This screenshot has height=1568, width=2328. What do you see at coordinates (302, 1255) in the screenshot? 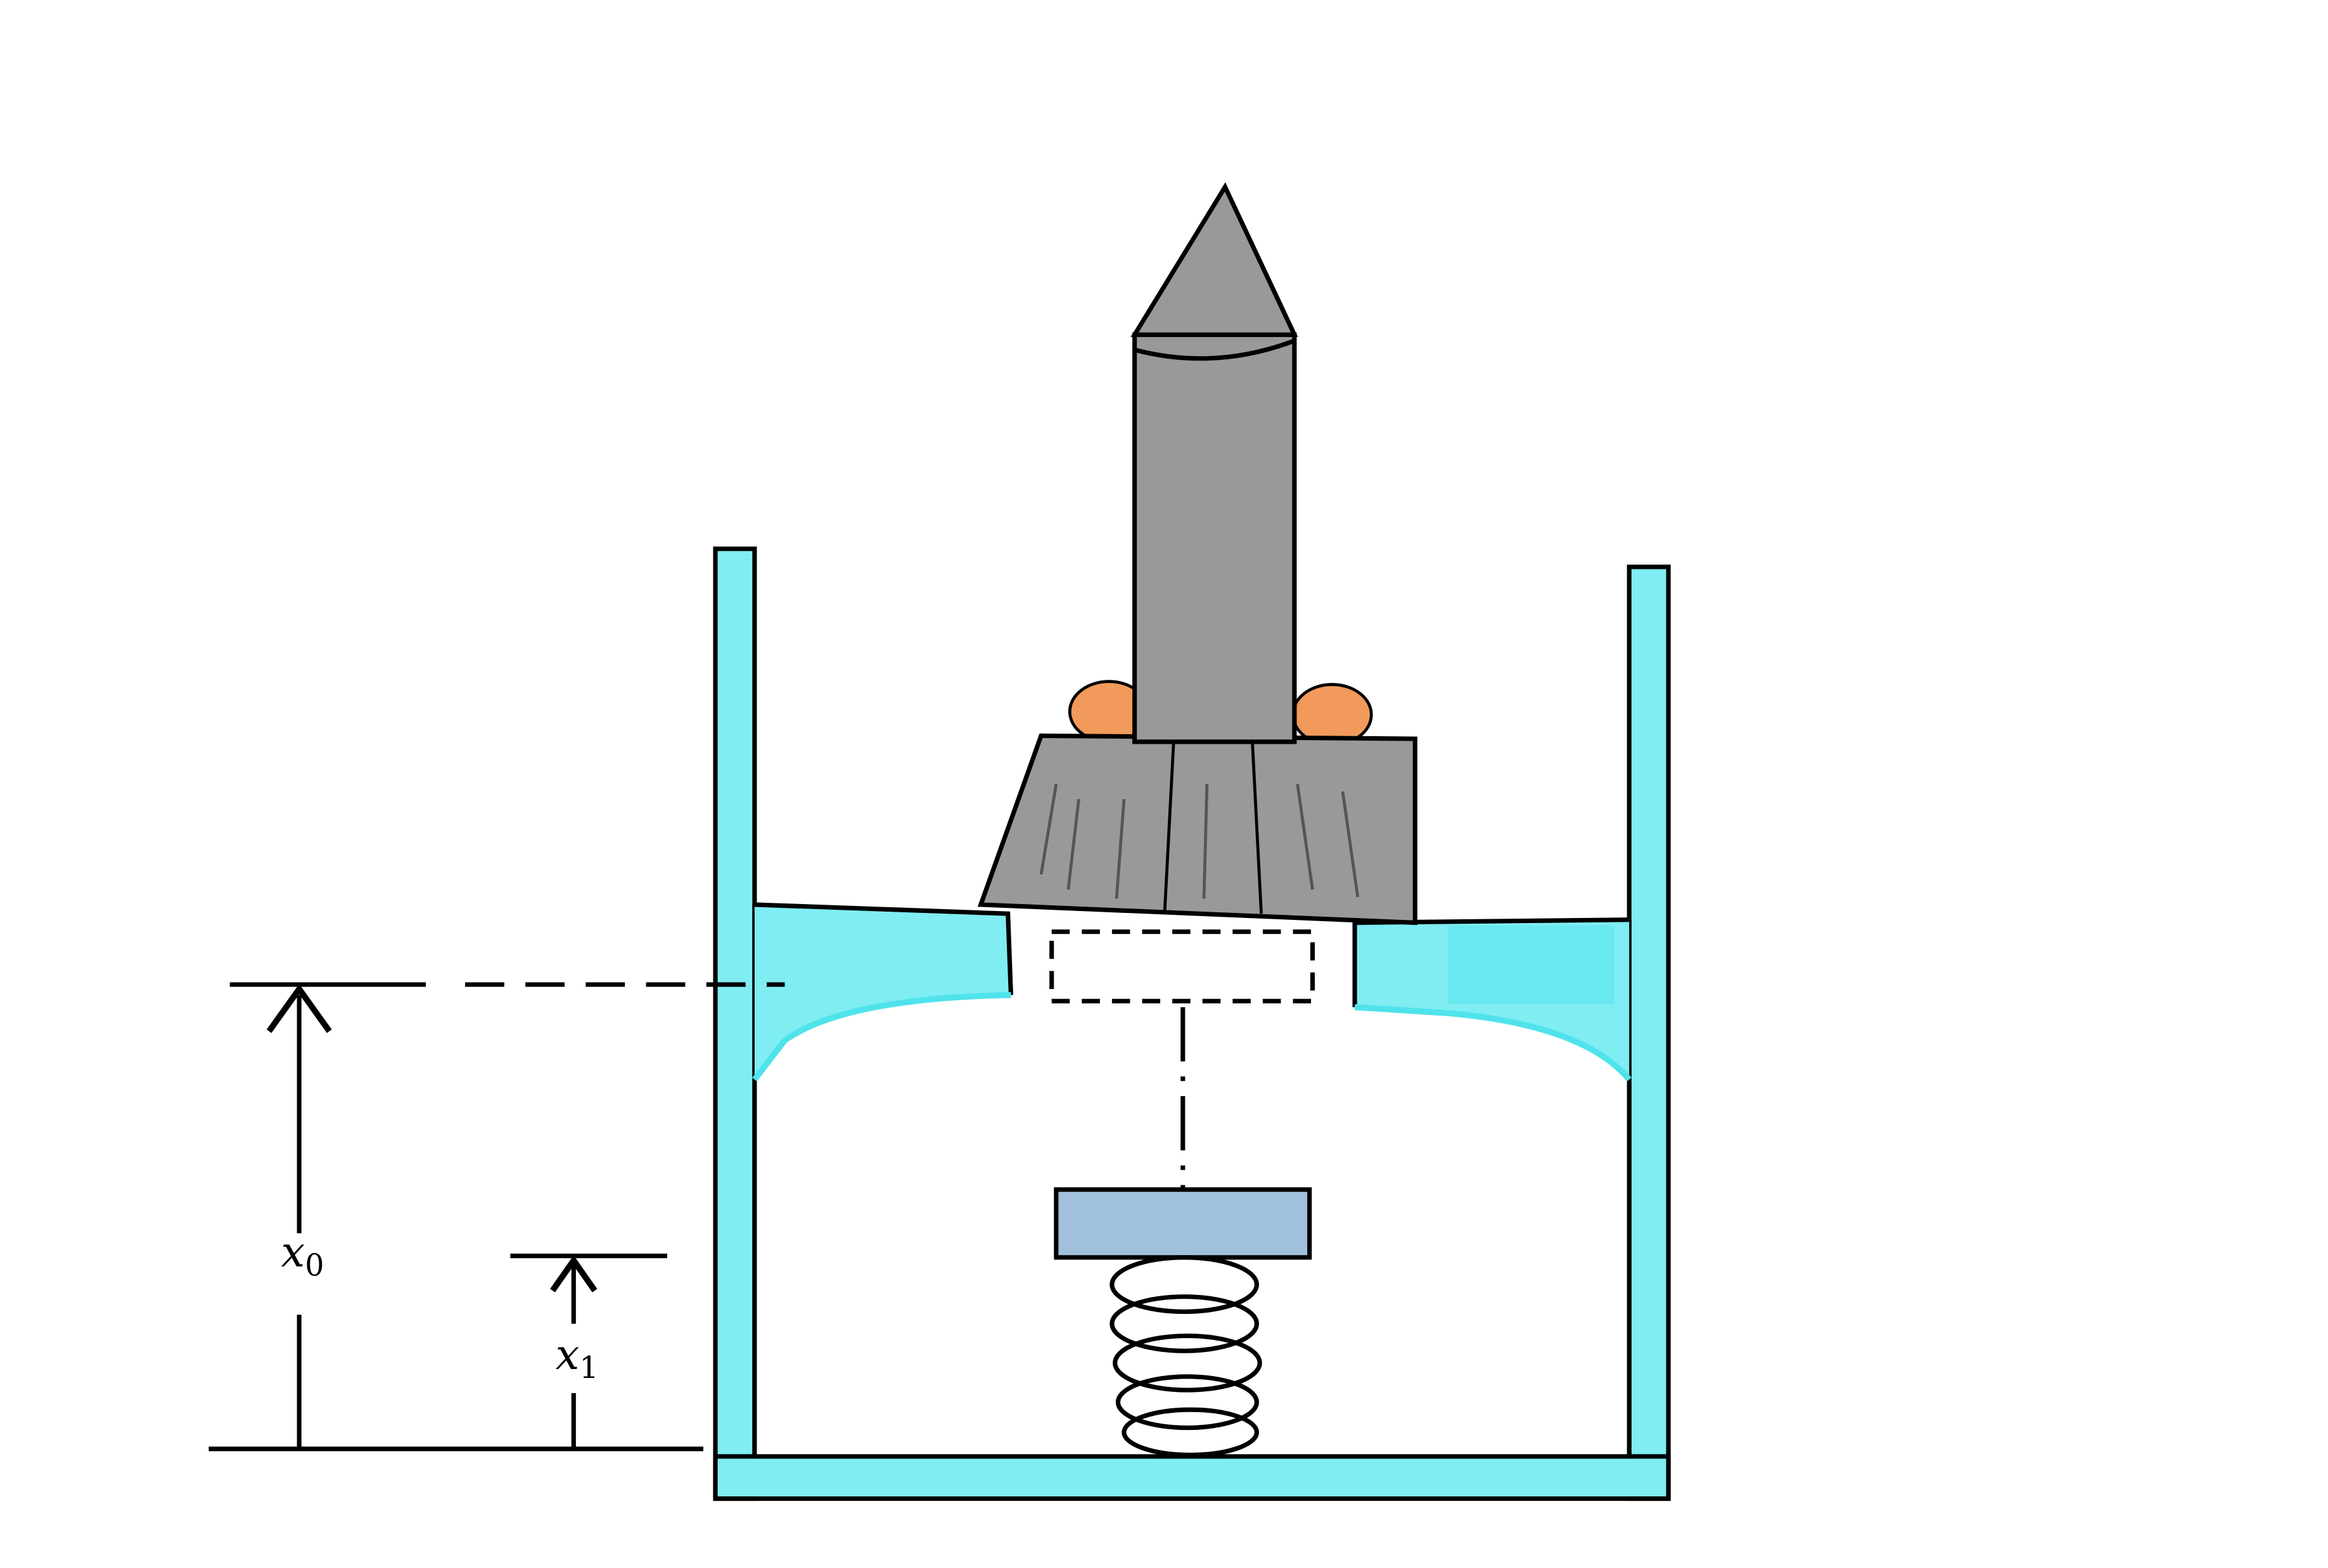
I see `label-x0: x0` at bounding box center [302, 1255].